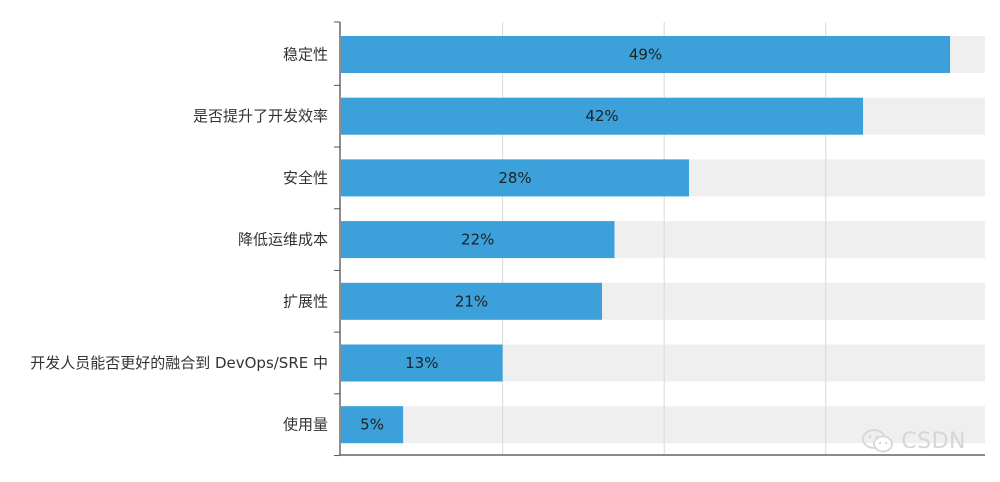 Image resolution: width=1000 pixels, height=482 pixels. I want to click on watermark-text: CSDN, so click(933, 441).